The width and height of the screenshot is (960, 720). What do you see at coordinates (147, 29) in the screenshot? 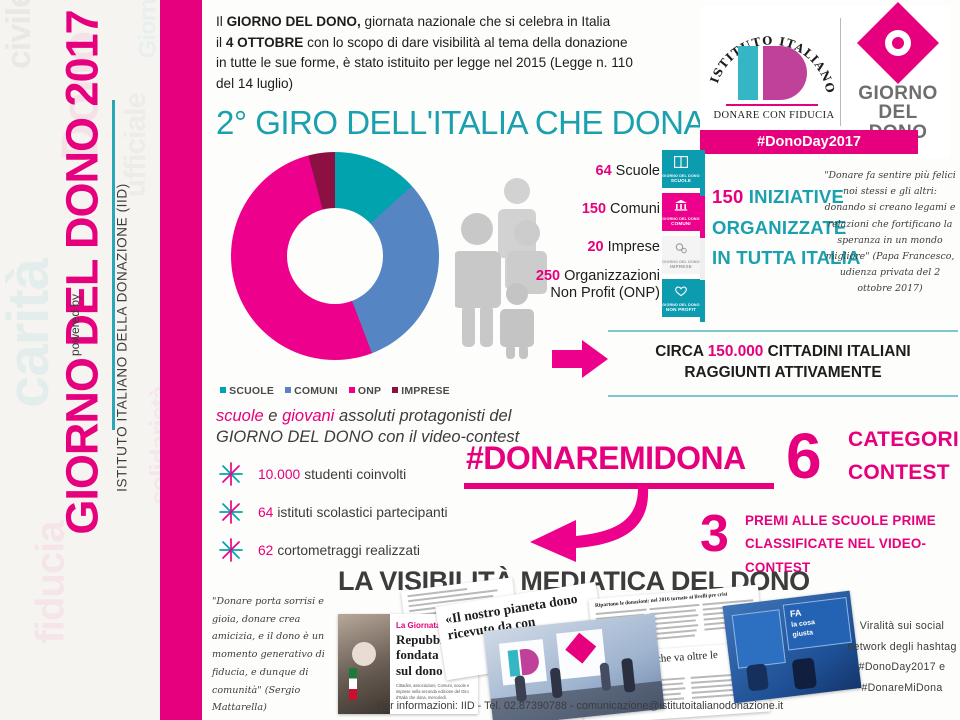
I see `watermark-word: Giorno` at bounding box center [147, 29].